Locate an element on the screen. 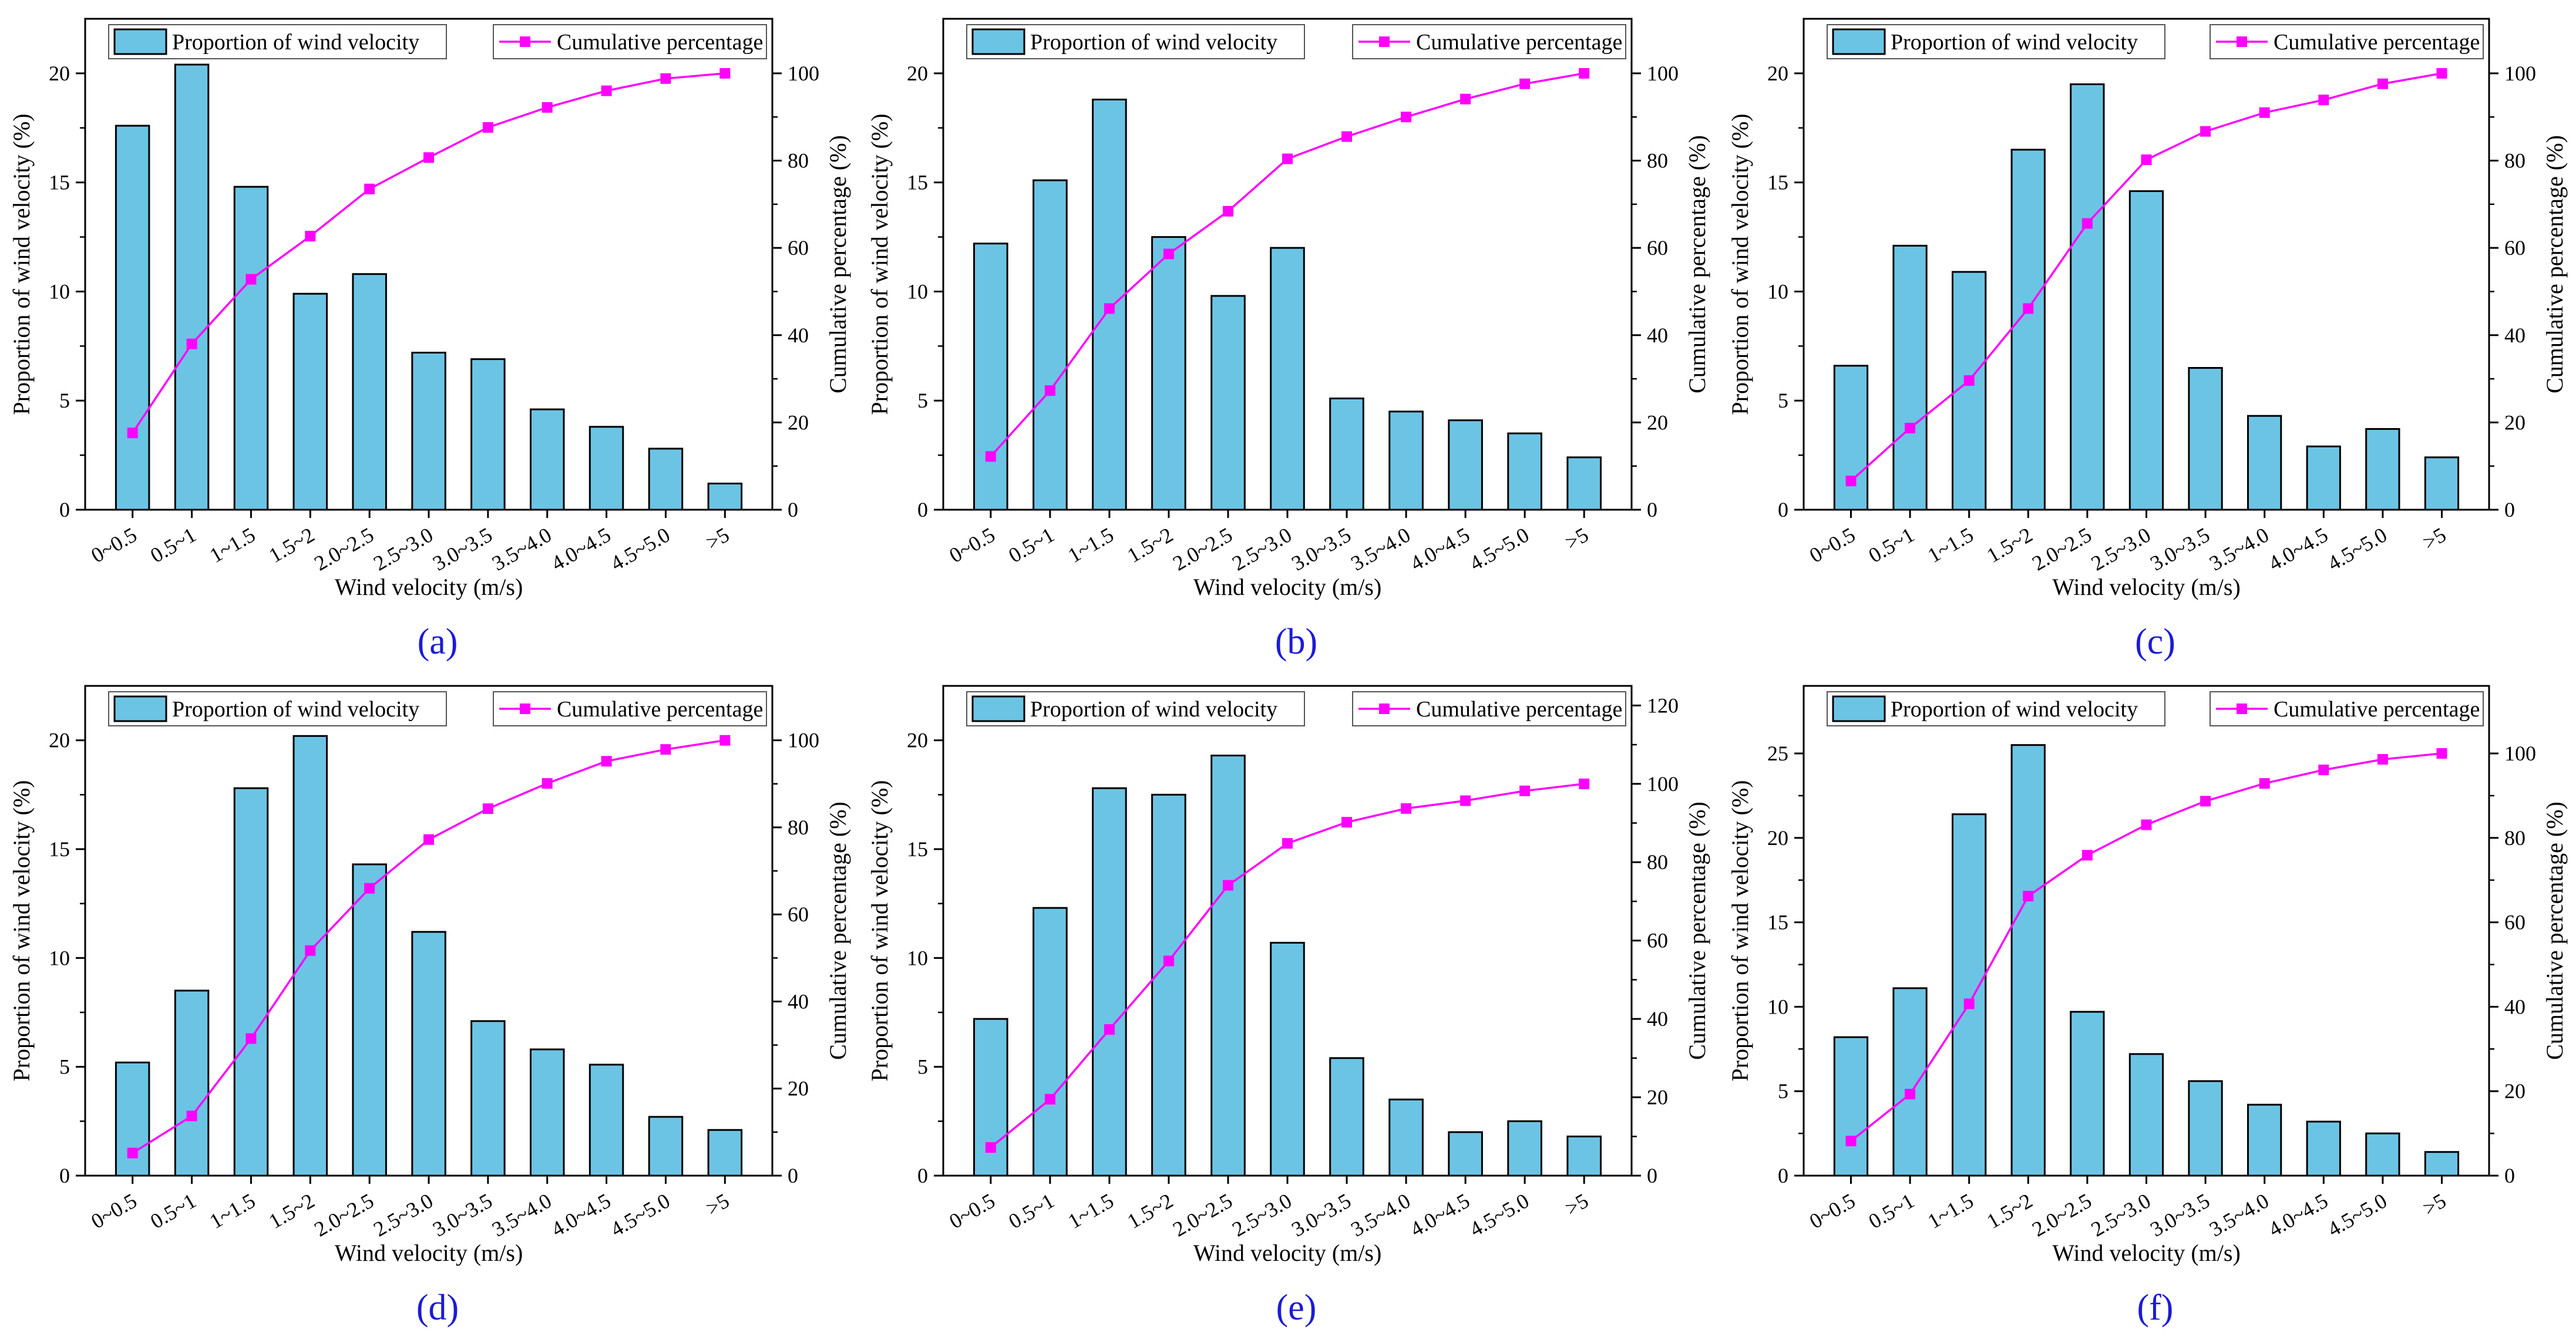 The height and width of the screenshot is (1343, 2576). y2-axis-title: Cumulative percentage (%) is located at coordinates (1697, 264).